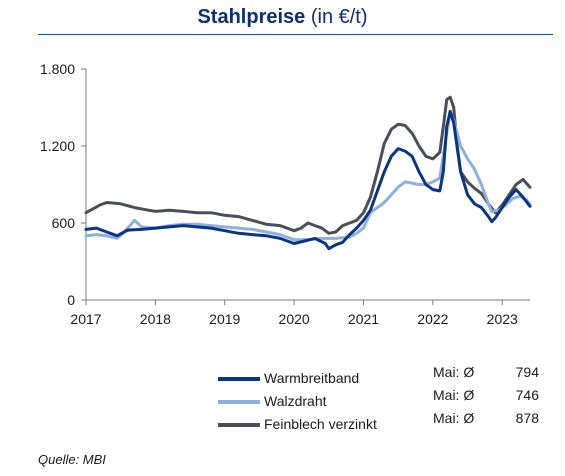 The height and width of the screenshot is (476, 565). What do you see at coordinates (71, 300) in the screenshot?
I see `y-tick-label: 0` at bounding box center [71, 300].